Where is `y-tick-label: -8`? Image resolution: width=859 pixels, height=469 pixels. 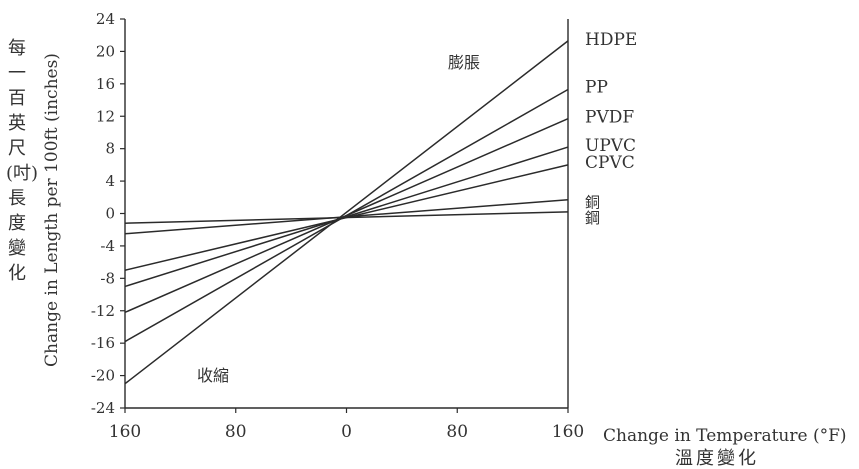
y-tick-label: -8 is located at coordinates (107, 278).